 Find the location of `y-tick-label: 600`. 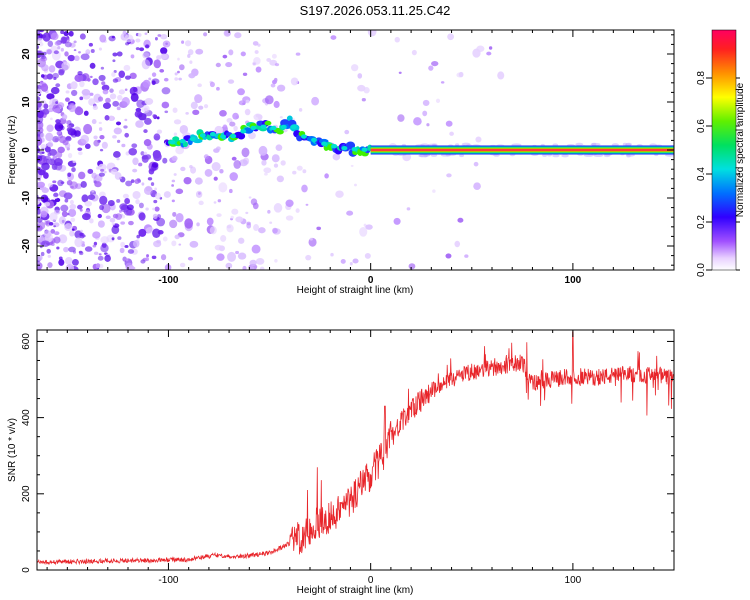

y-tick-label: 600 is located at coordinates (26, 341).